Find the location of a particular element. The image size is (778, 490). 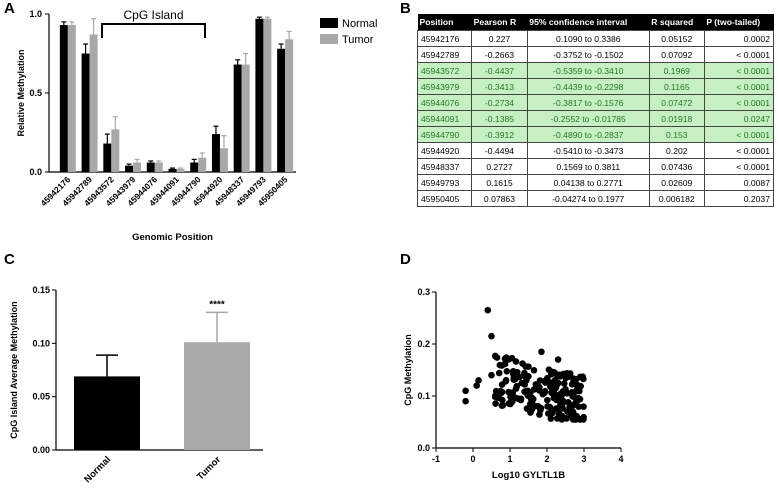

y-tick-label: 0.1 is located at coordinates (423, 396).